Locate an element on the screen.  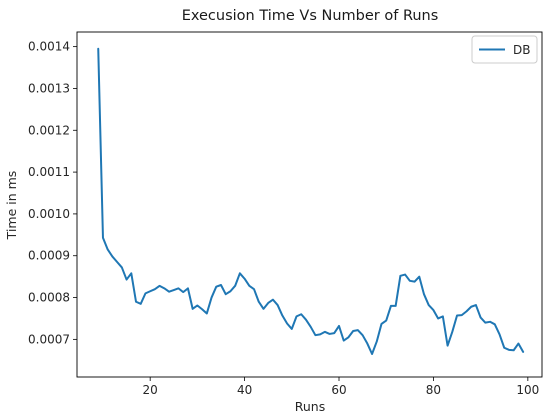
x-tick-label: 20 is located at coordinates (150, 390).